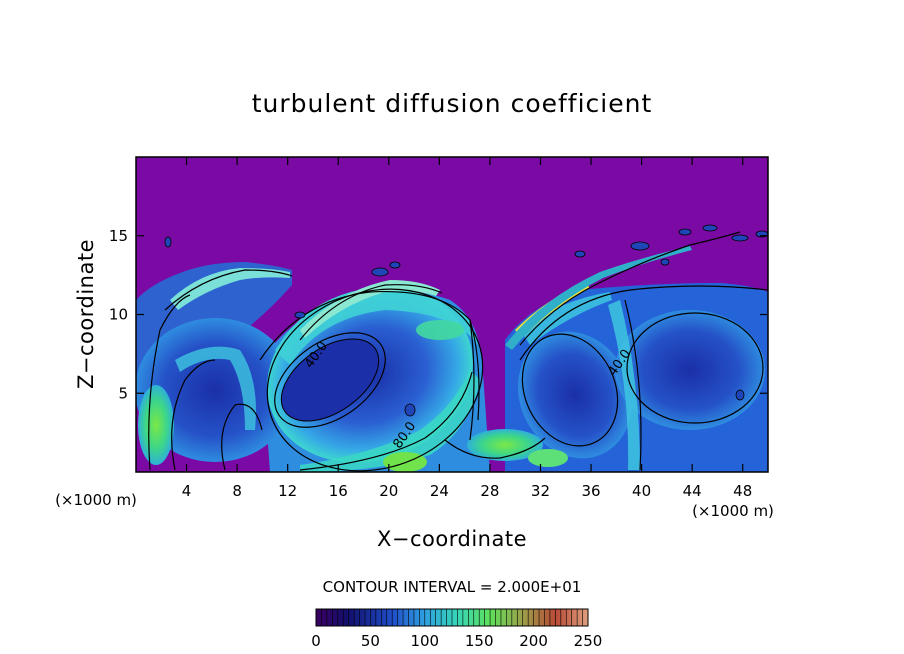 This screenshot has height=654, width=904. I want to click on green-core-right, so click(505, 445).